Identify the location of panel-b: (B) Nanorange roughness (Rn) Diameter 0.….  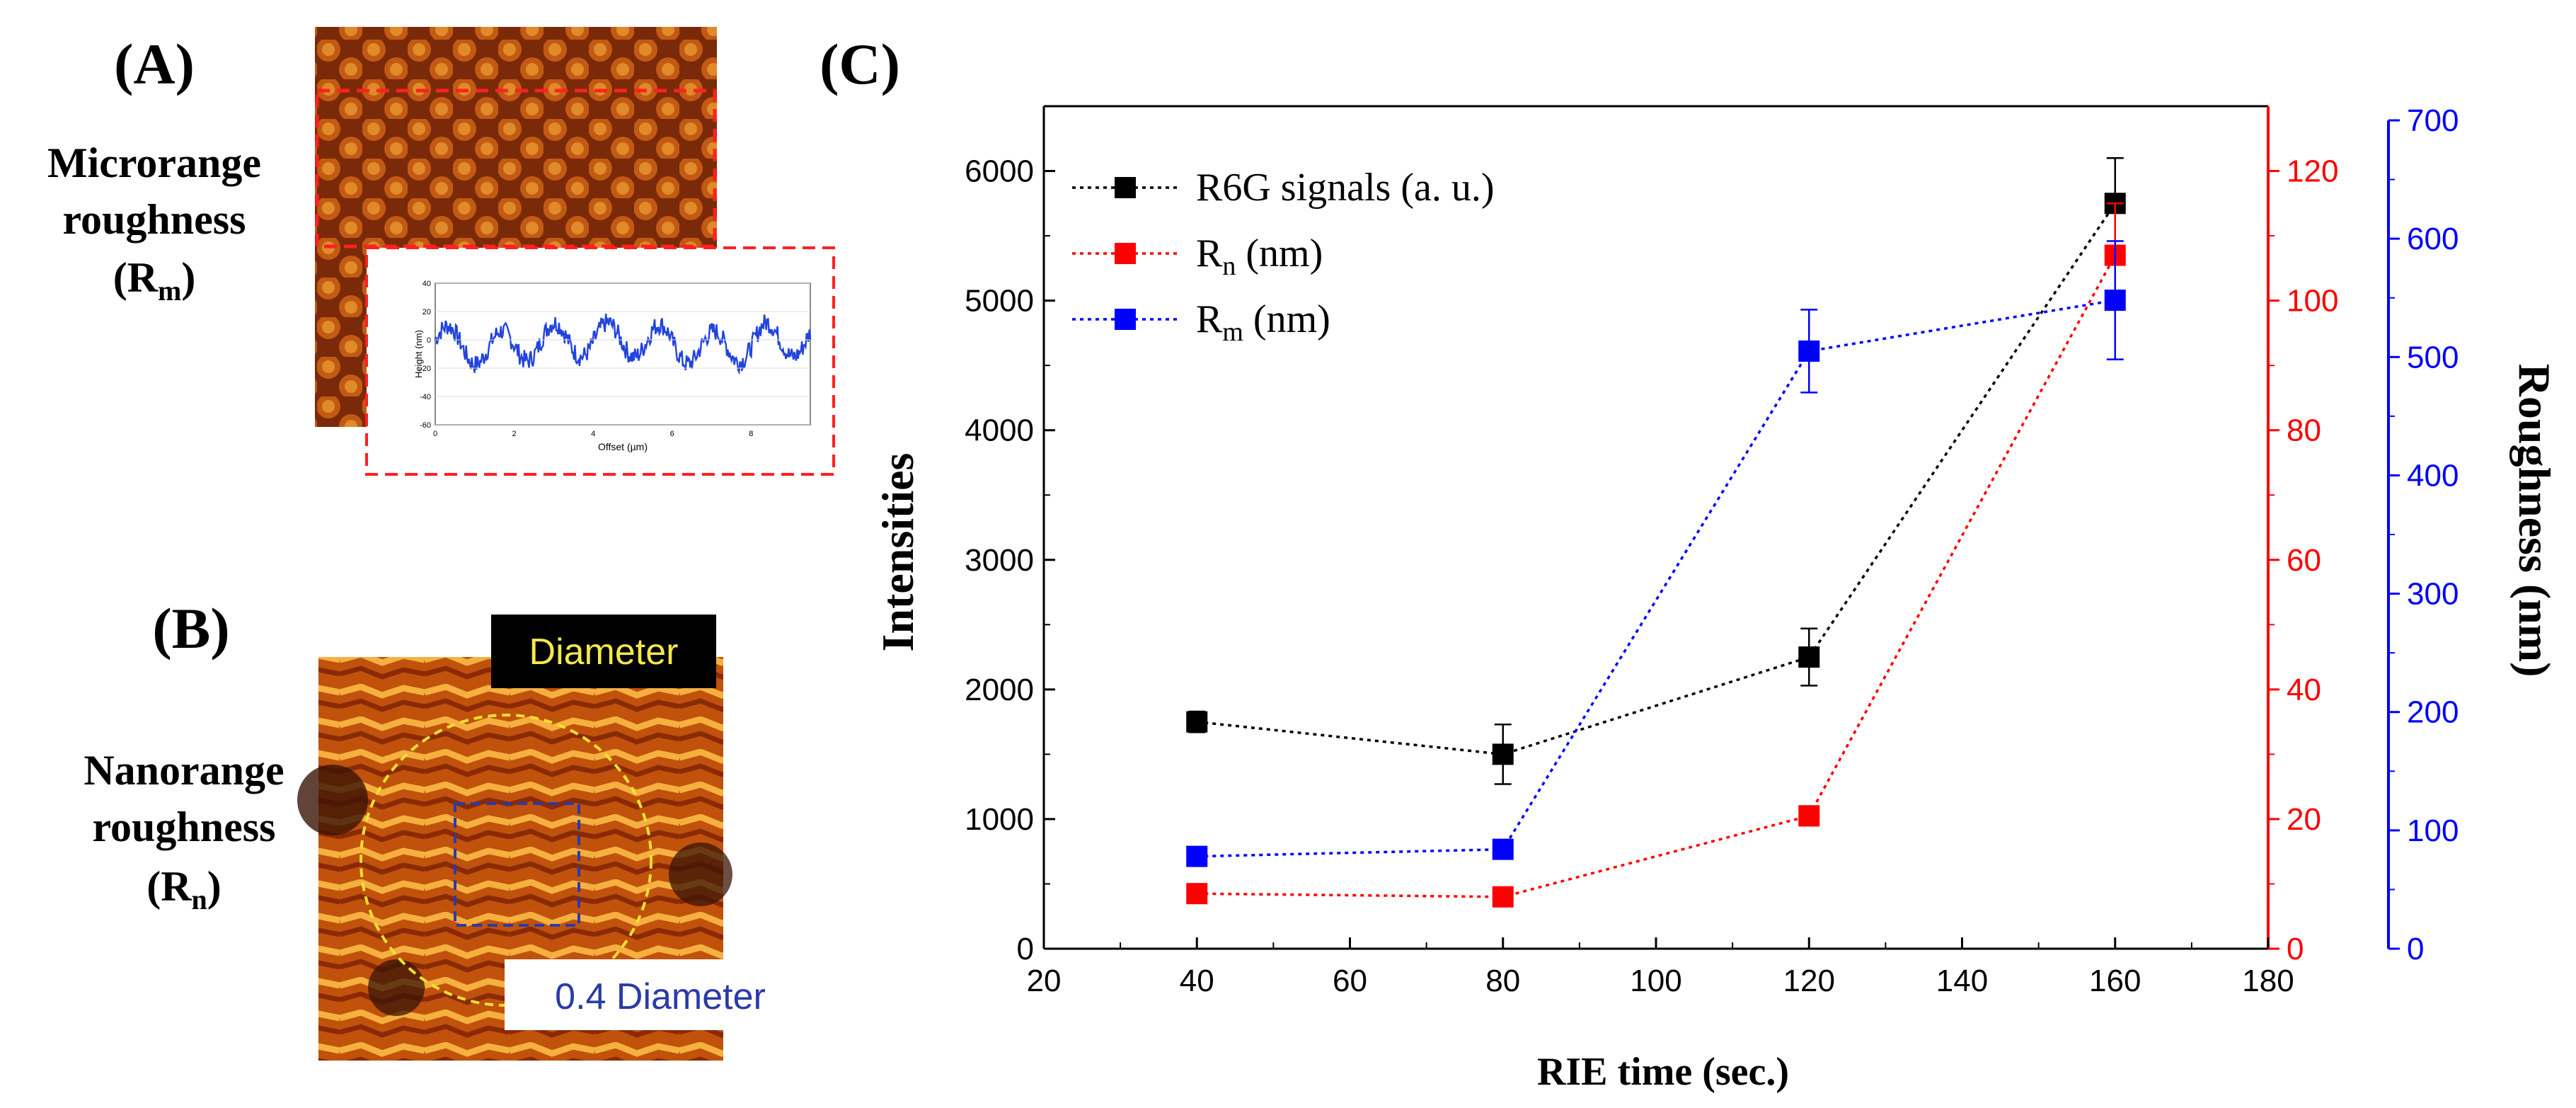
(450, 828).